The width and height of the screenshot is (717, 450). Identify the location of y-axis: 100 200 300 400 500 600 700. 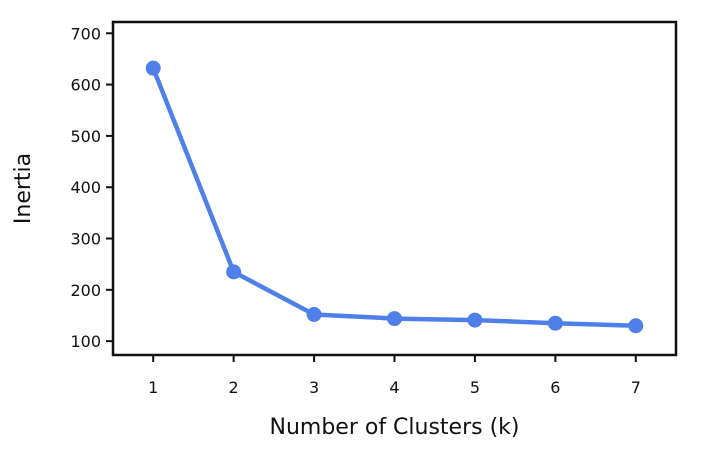
(91, 187).